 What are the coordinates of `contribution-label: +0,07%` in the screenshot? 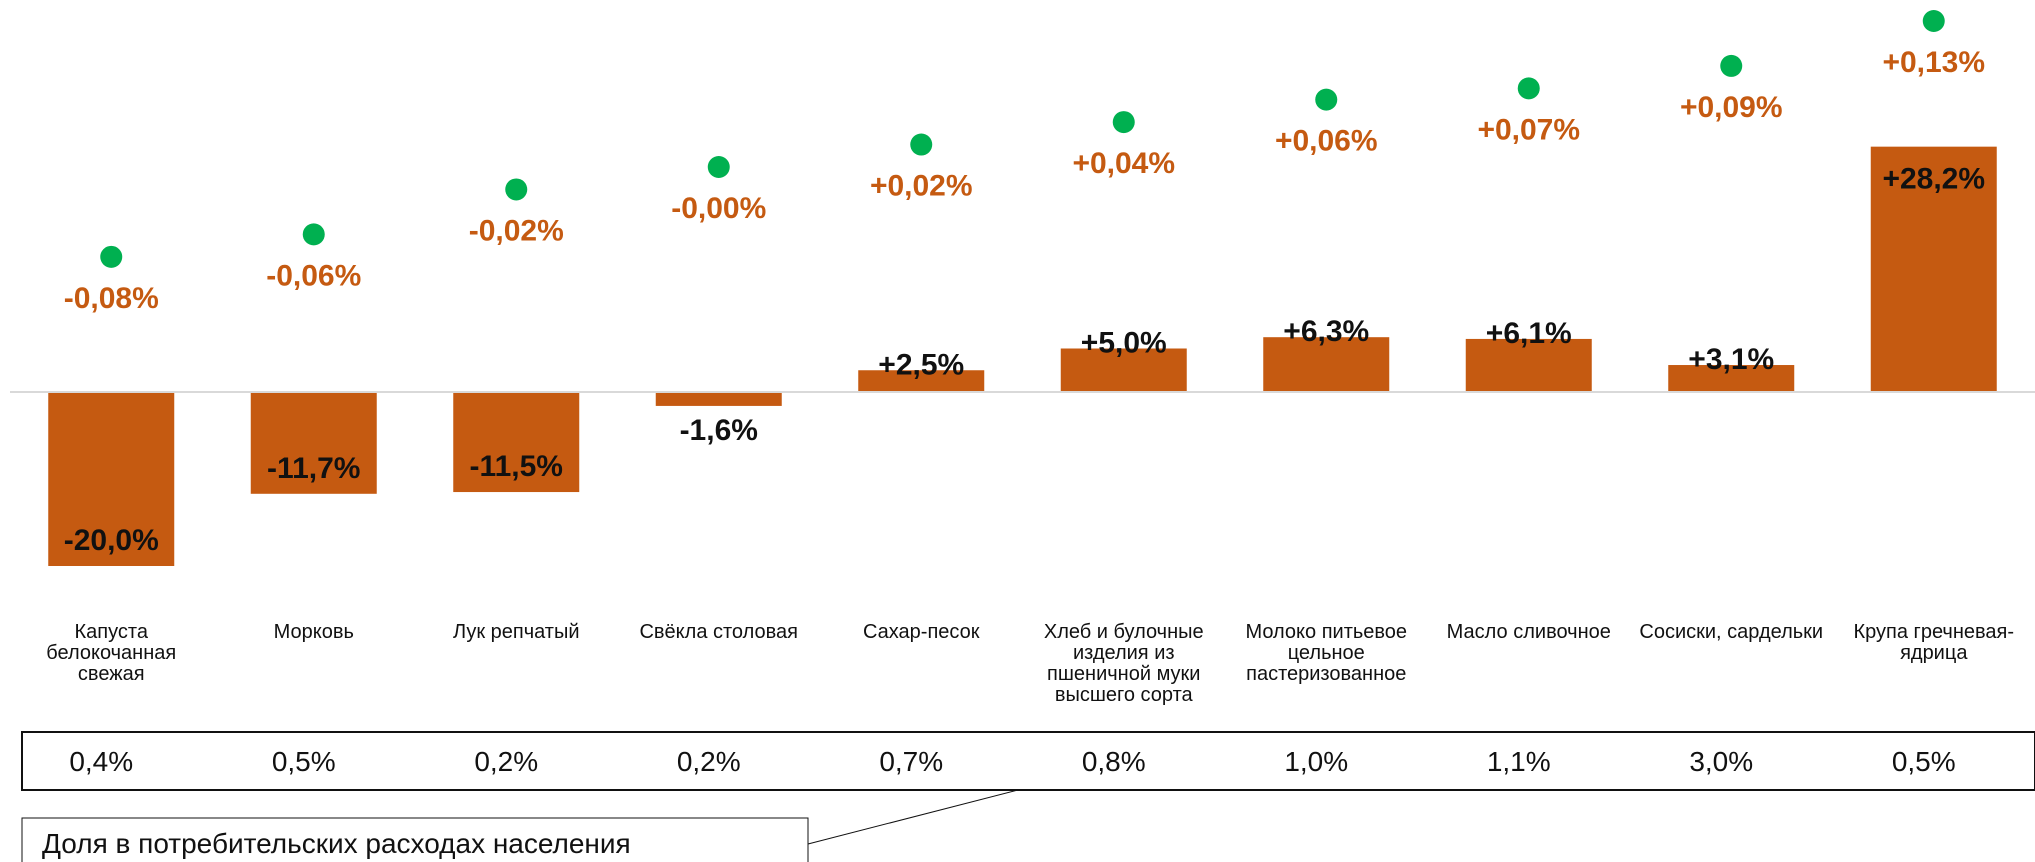 It's located at (1528, 129).